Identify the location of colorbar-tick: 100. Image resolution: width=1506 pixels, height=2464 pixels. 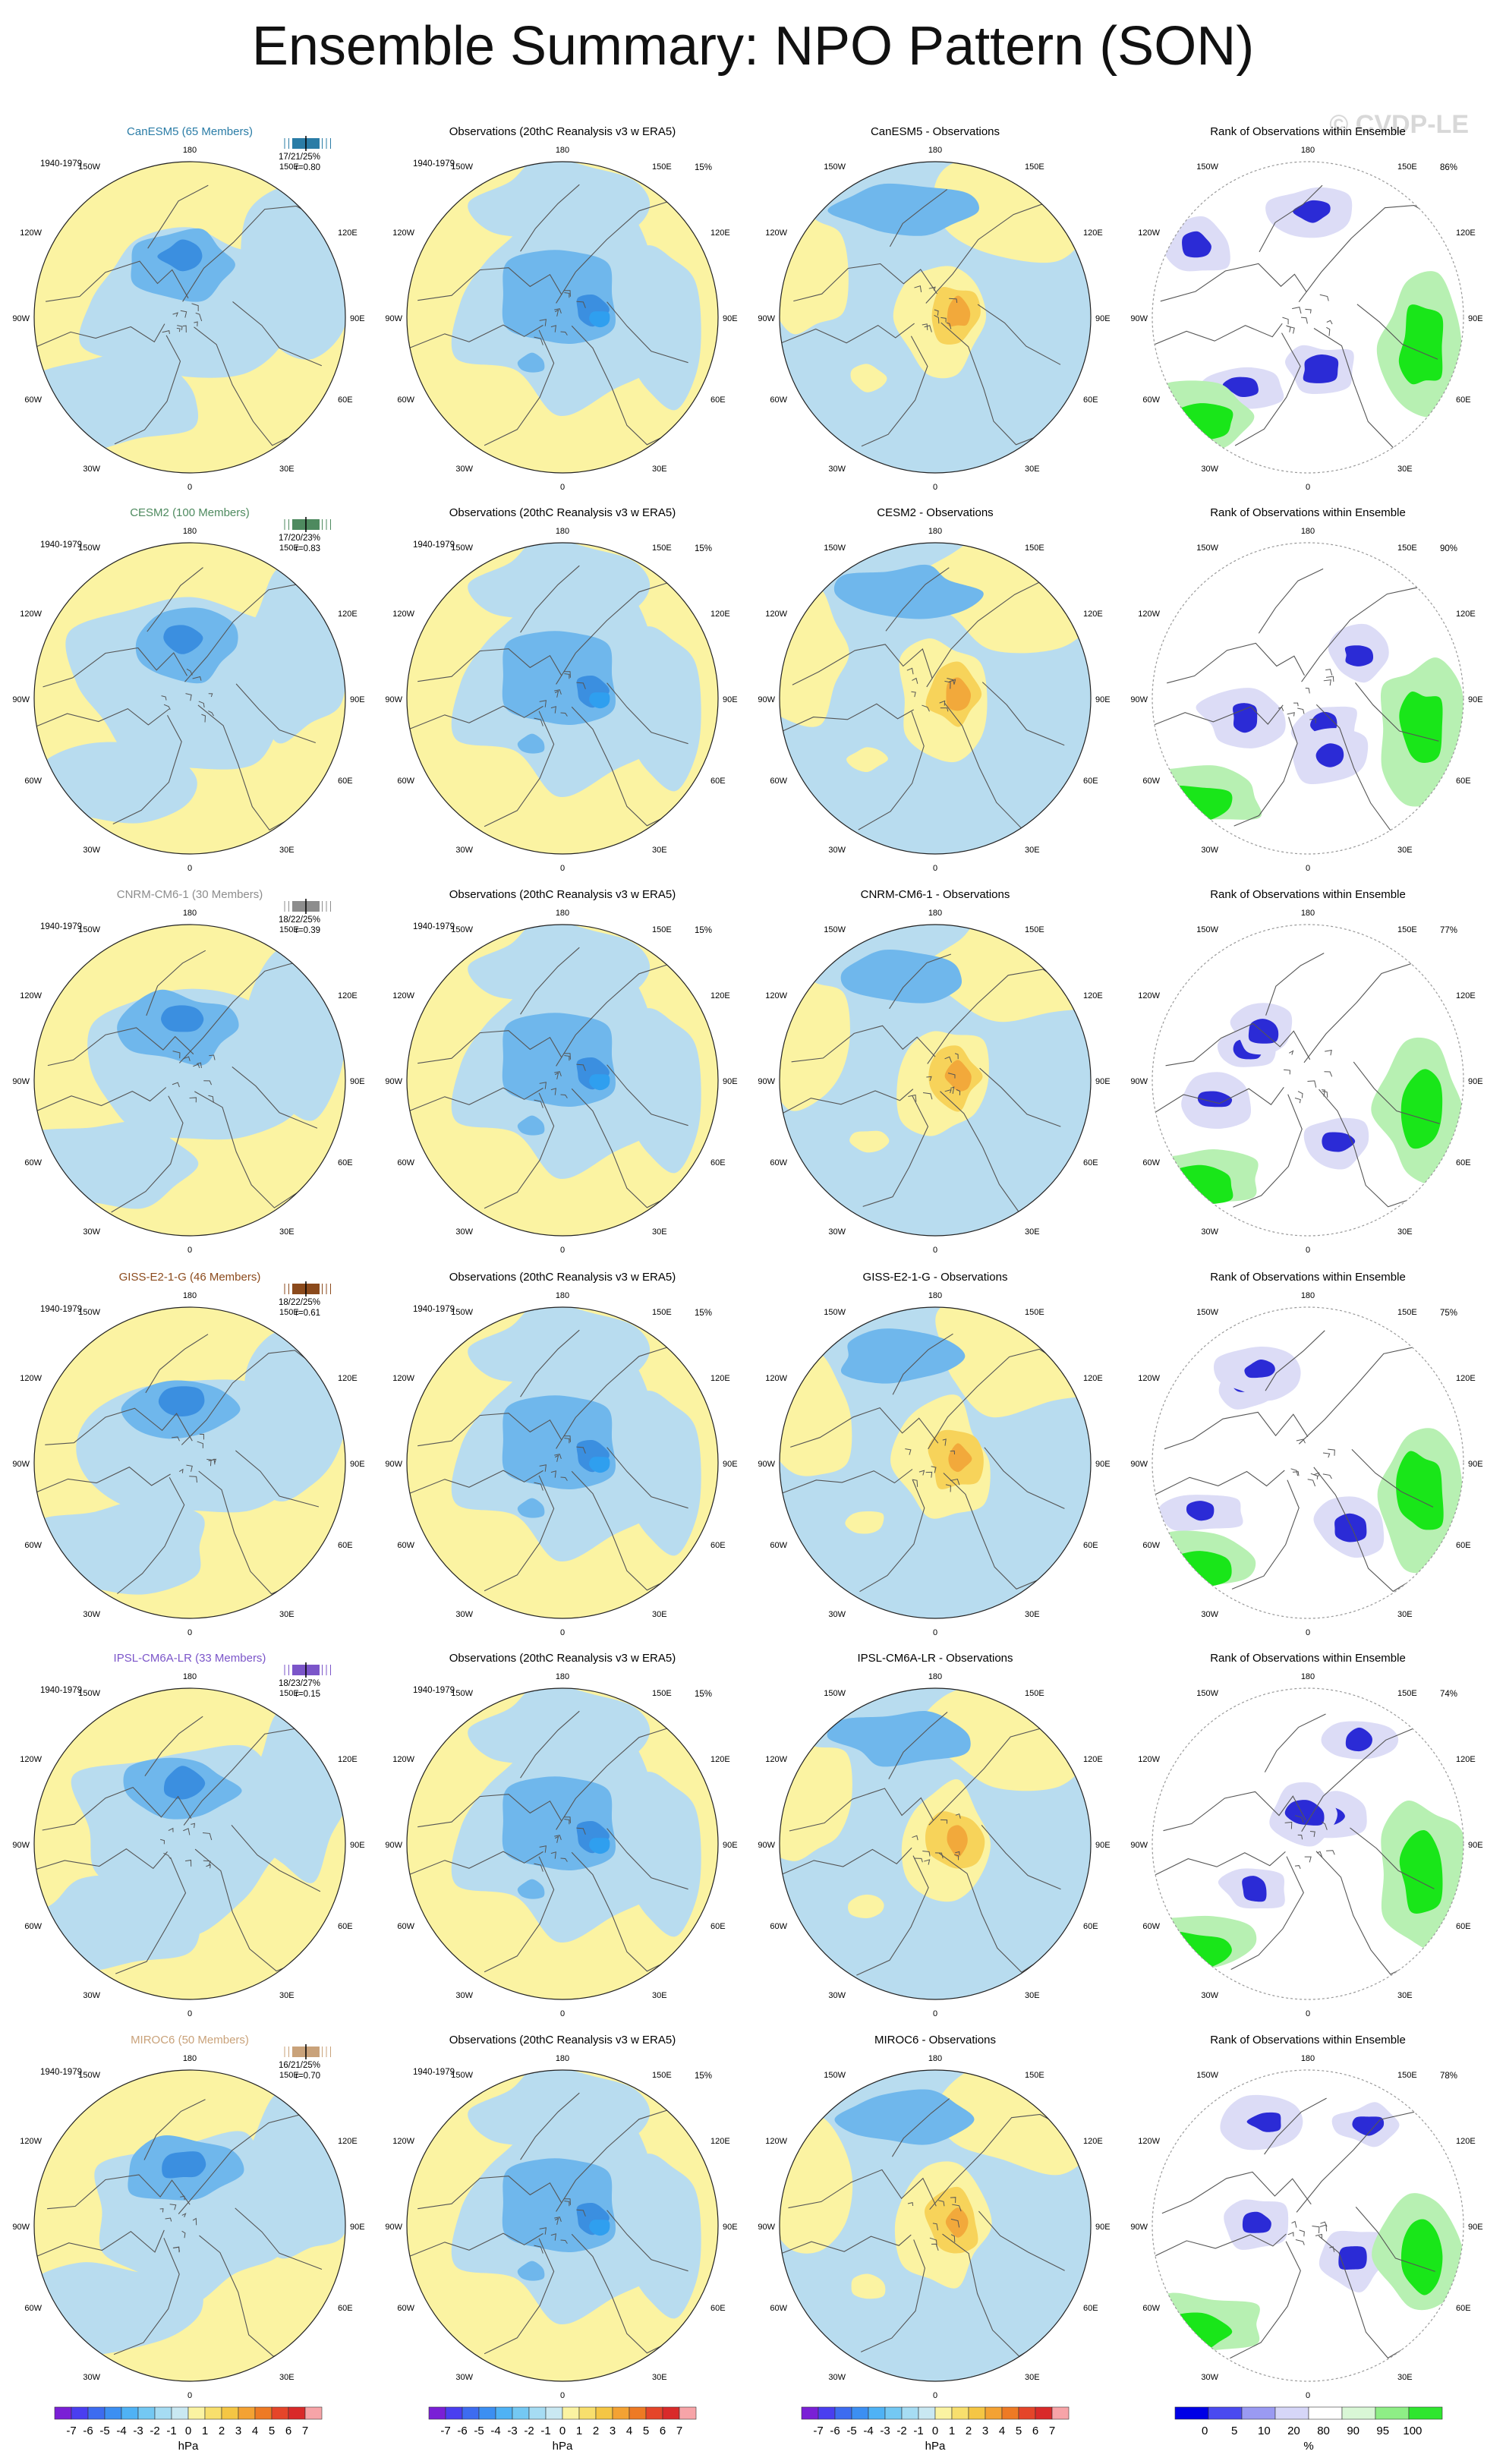
(1412, 2431).